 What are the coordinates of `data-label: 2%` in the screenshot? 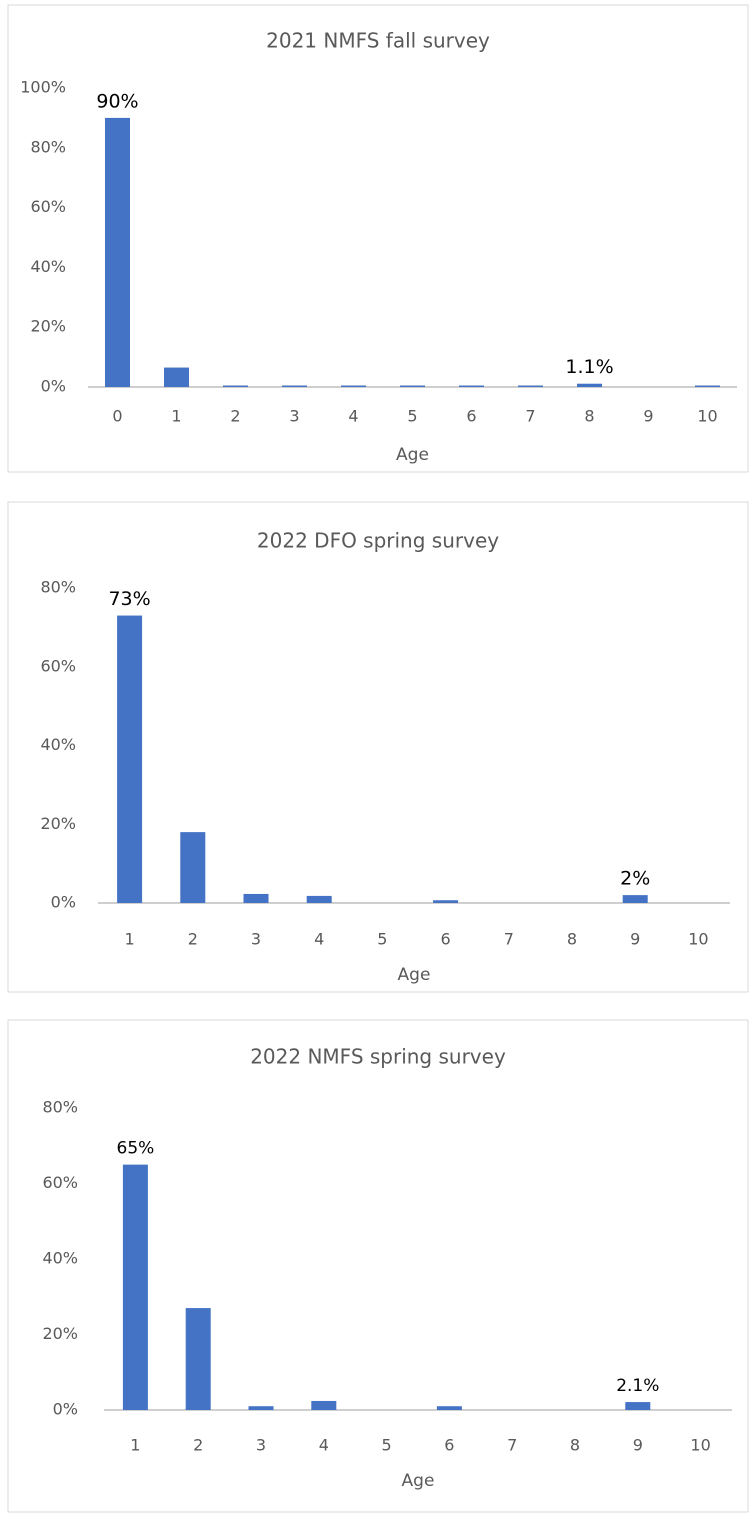 It's located at (635, 879).